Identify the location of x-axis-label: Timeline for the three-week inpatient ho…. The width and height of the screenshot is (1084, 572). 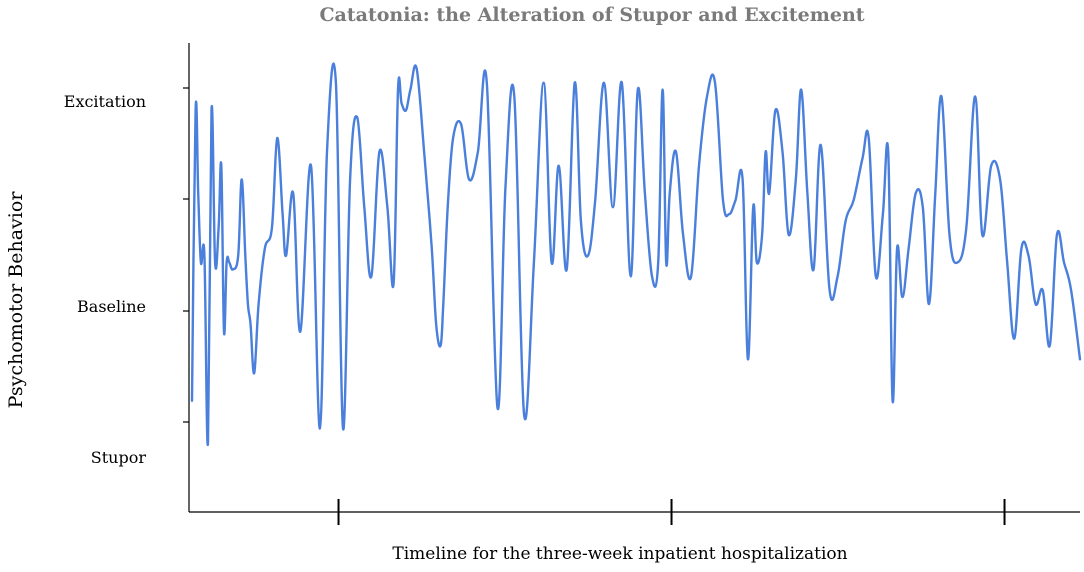
(620, 554).